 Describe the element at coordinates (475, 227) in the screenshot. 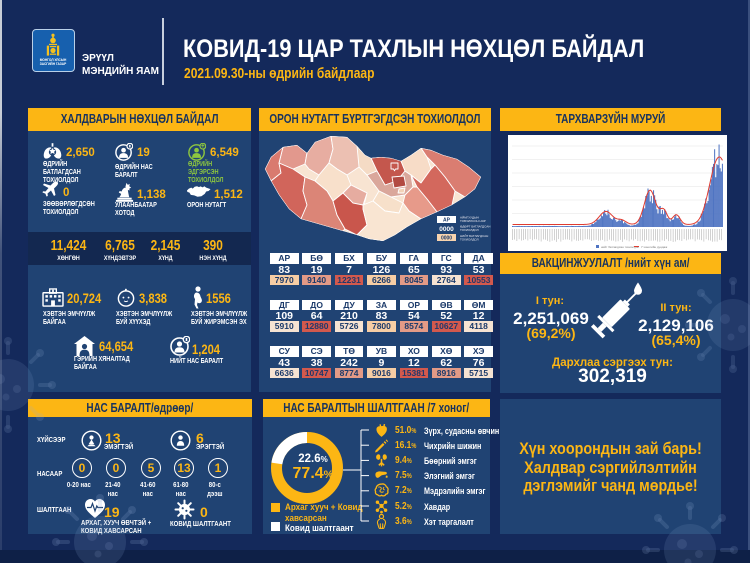

I see `svg-text: ӨДӨРТ БАТЛАГДСАН` at that location.